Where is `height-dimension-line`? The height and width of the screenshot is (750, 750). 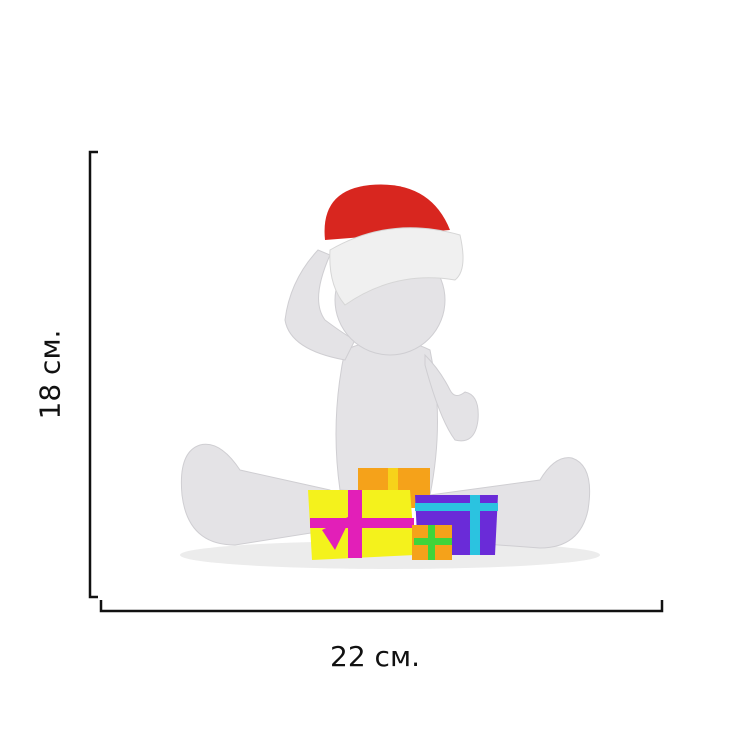
height-dimension-line is located at coordinates (93, 374).